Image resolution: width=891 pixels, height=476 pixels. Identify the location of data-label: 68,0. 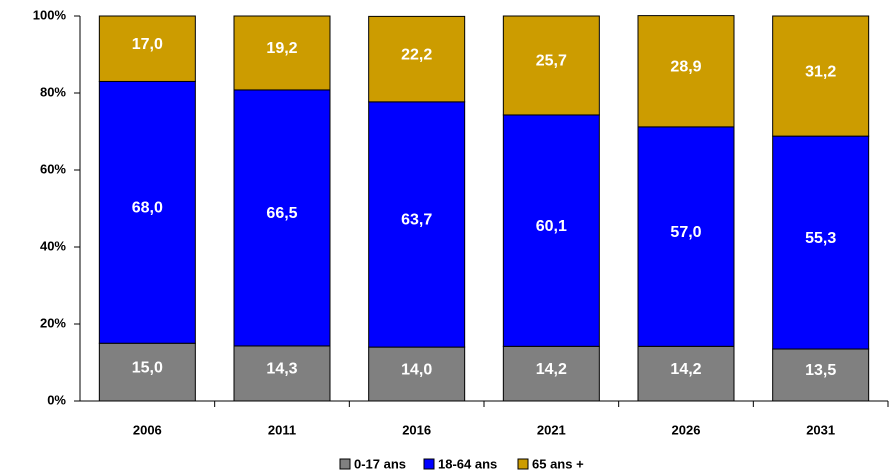
(147, 208).